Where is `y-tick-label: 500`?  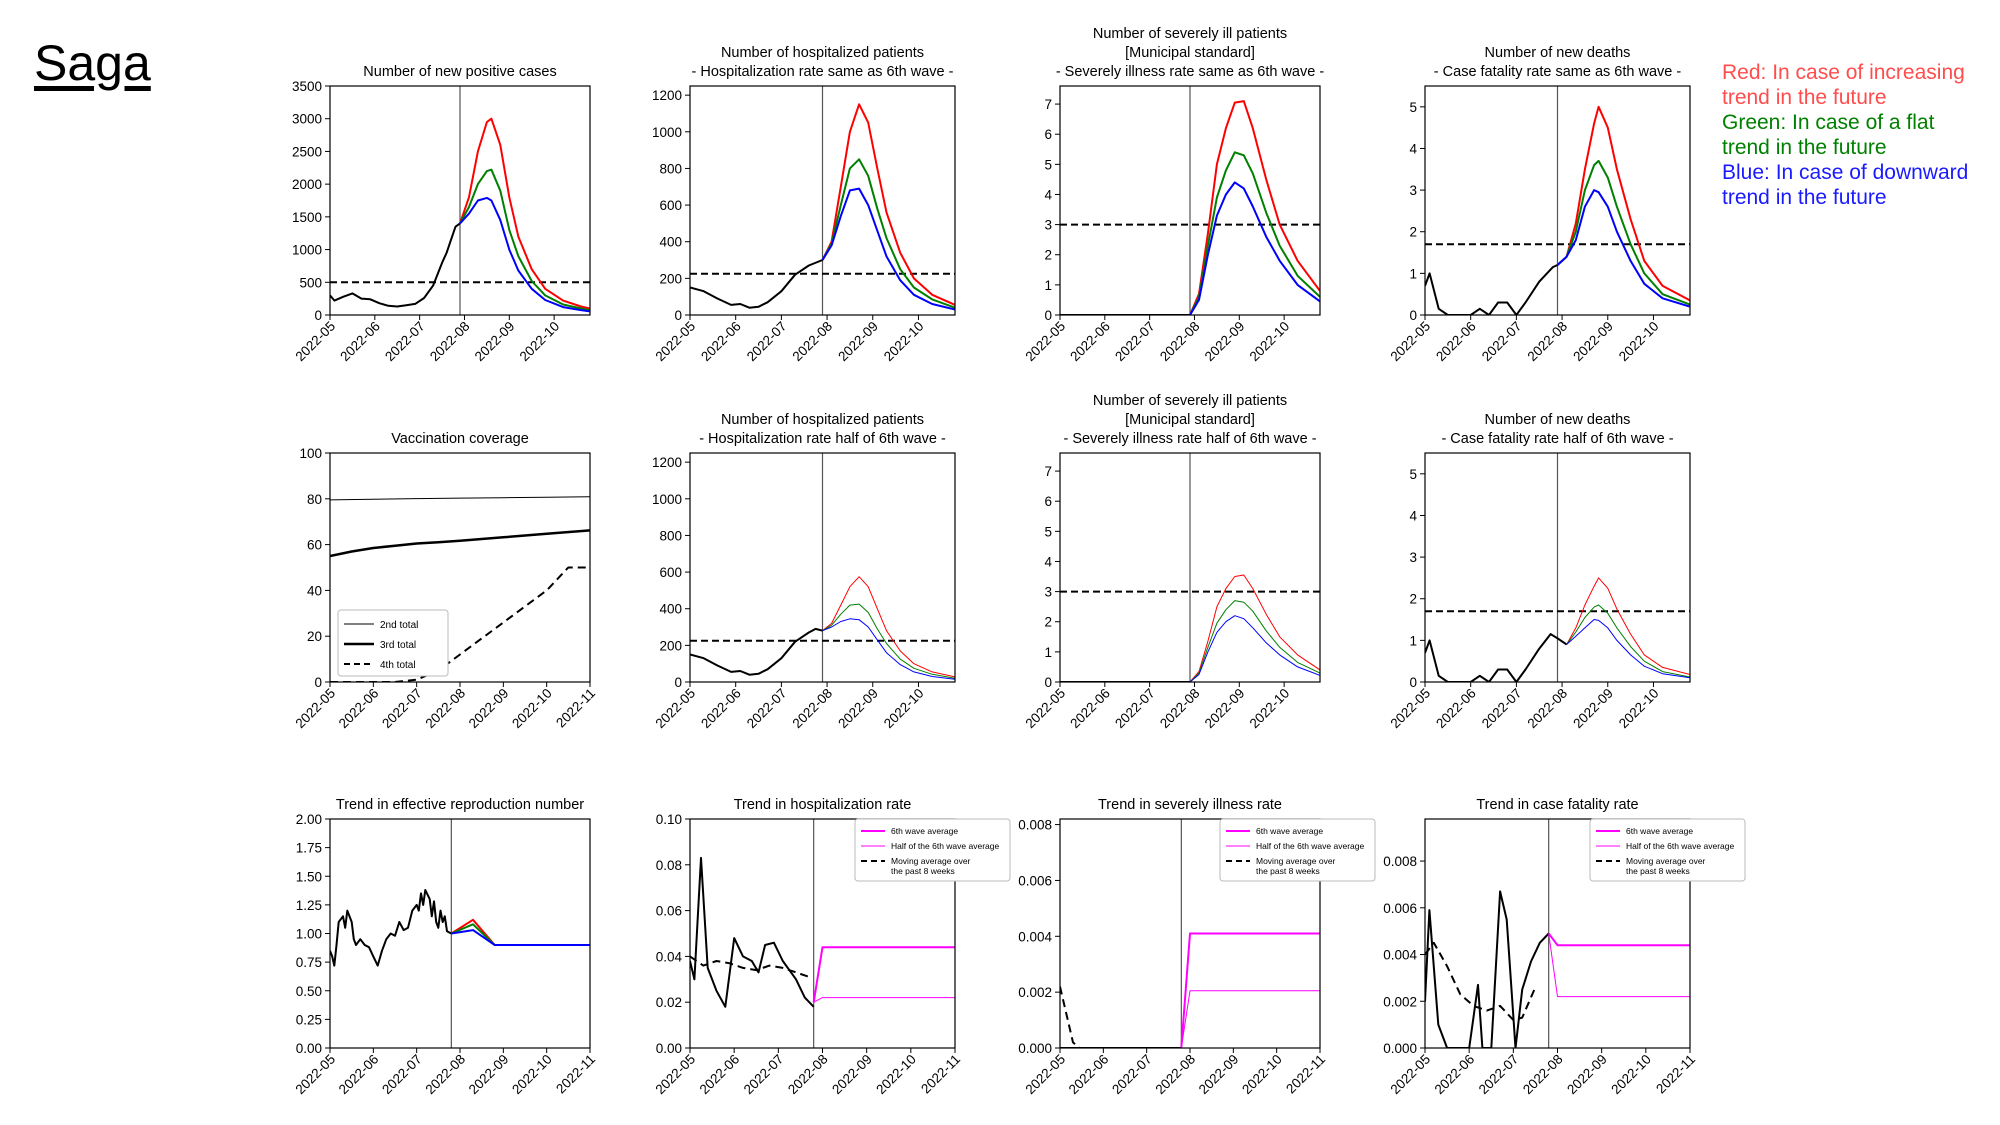
y-tick-label: 500 is located at coordinates (310, 282).